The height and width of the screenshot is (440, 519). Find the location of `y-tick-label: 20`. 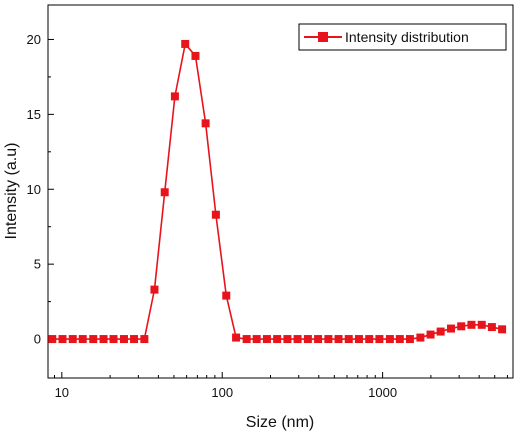

y-tick-label: 20 is located at coordinates (34, 39).